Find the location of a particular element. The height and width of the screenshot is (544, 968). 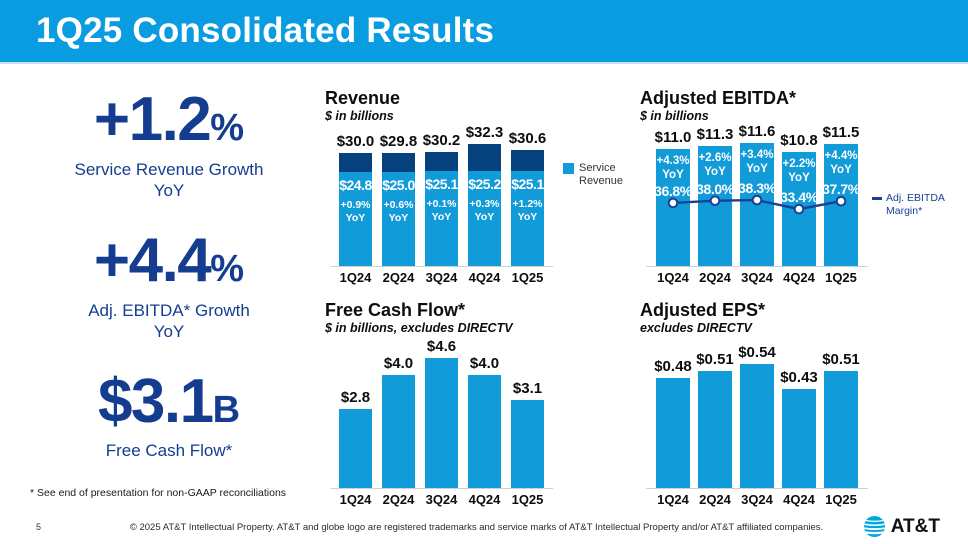

bar-yoy-label: +4.4% YoY is located at coordinates (841, 163).